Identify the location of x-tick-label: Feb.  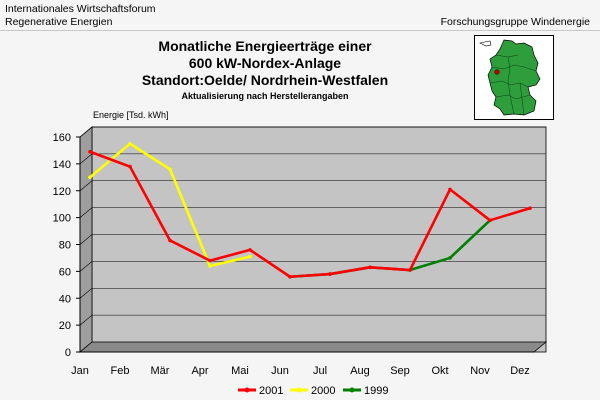
(120, 371).